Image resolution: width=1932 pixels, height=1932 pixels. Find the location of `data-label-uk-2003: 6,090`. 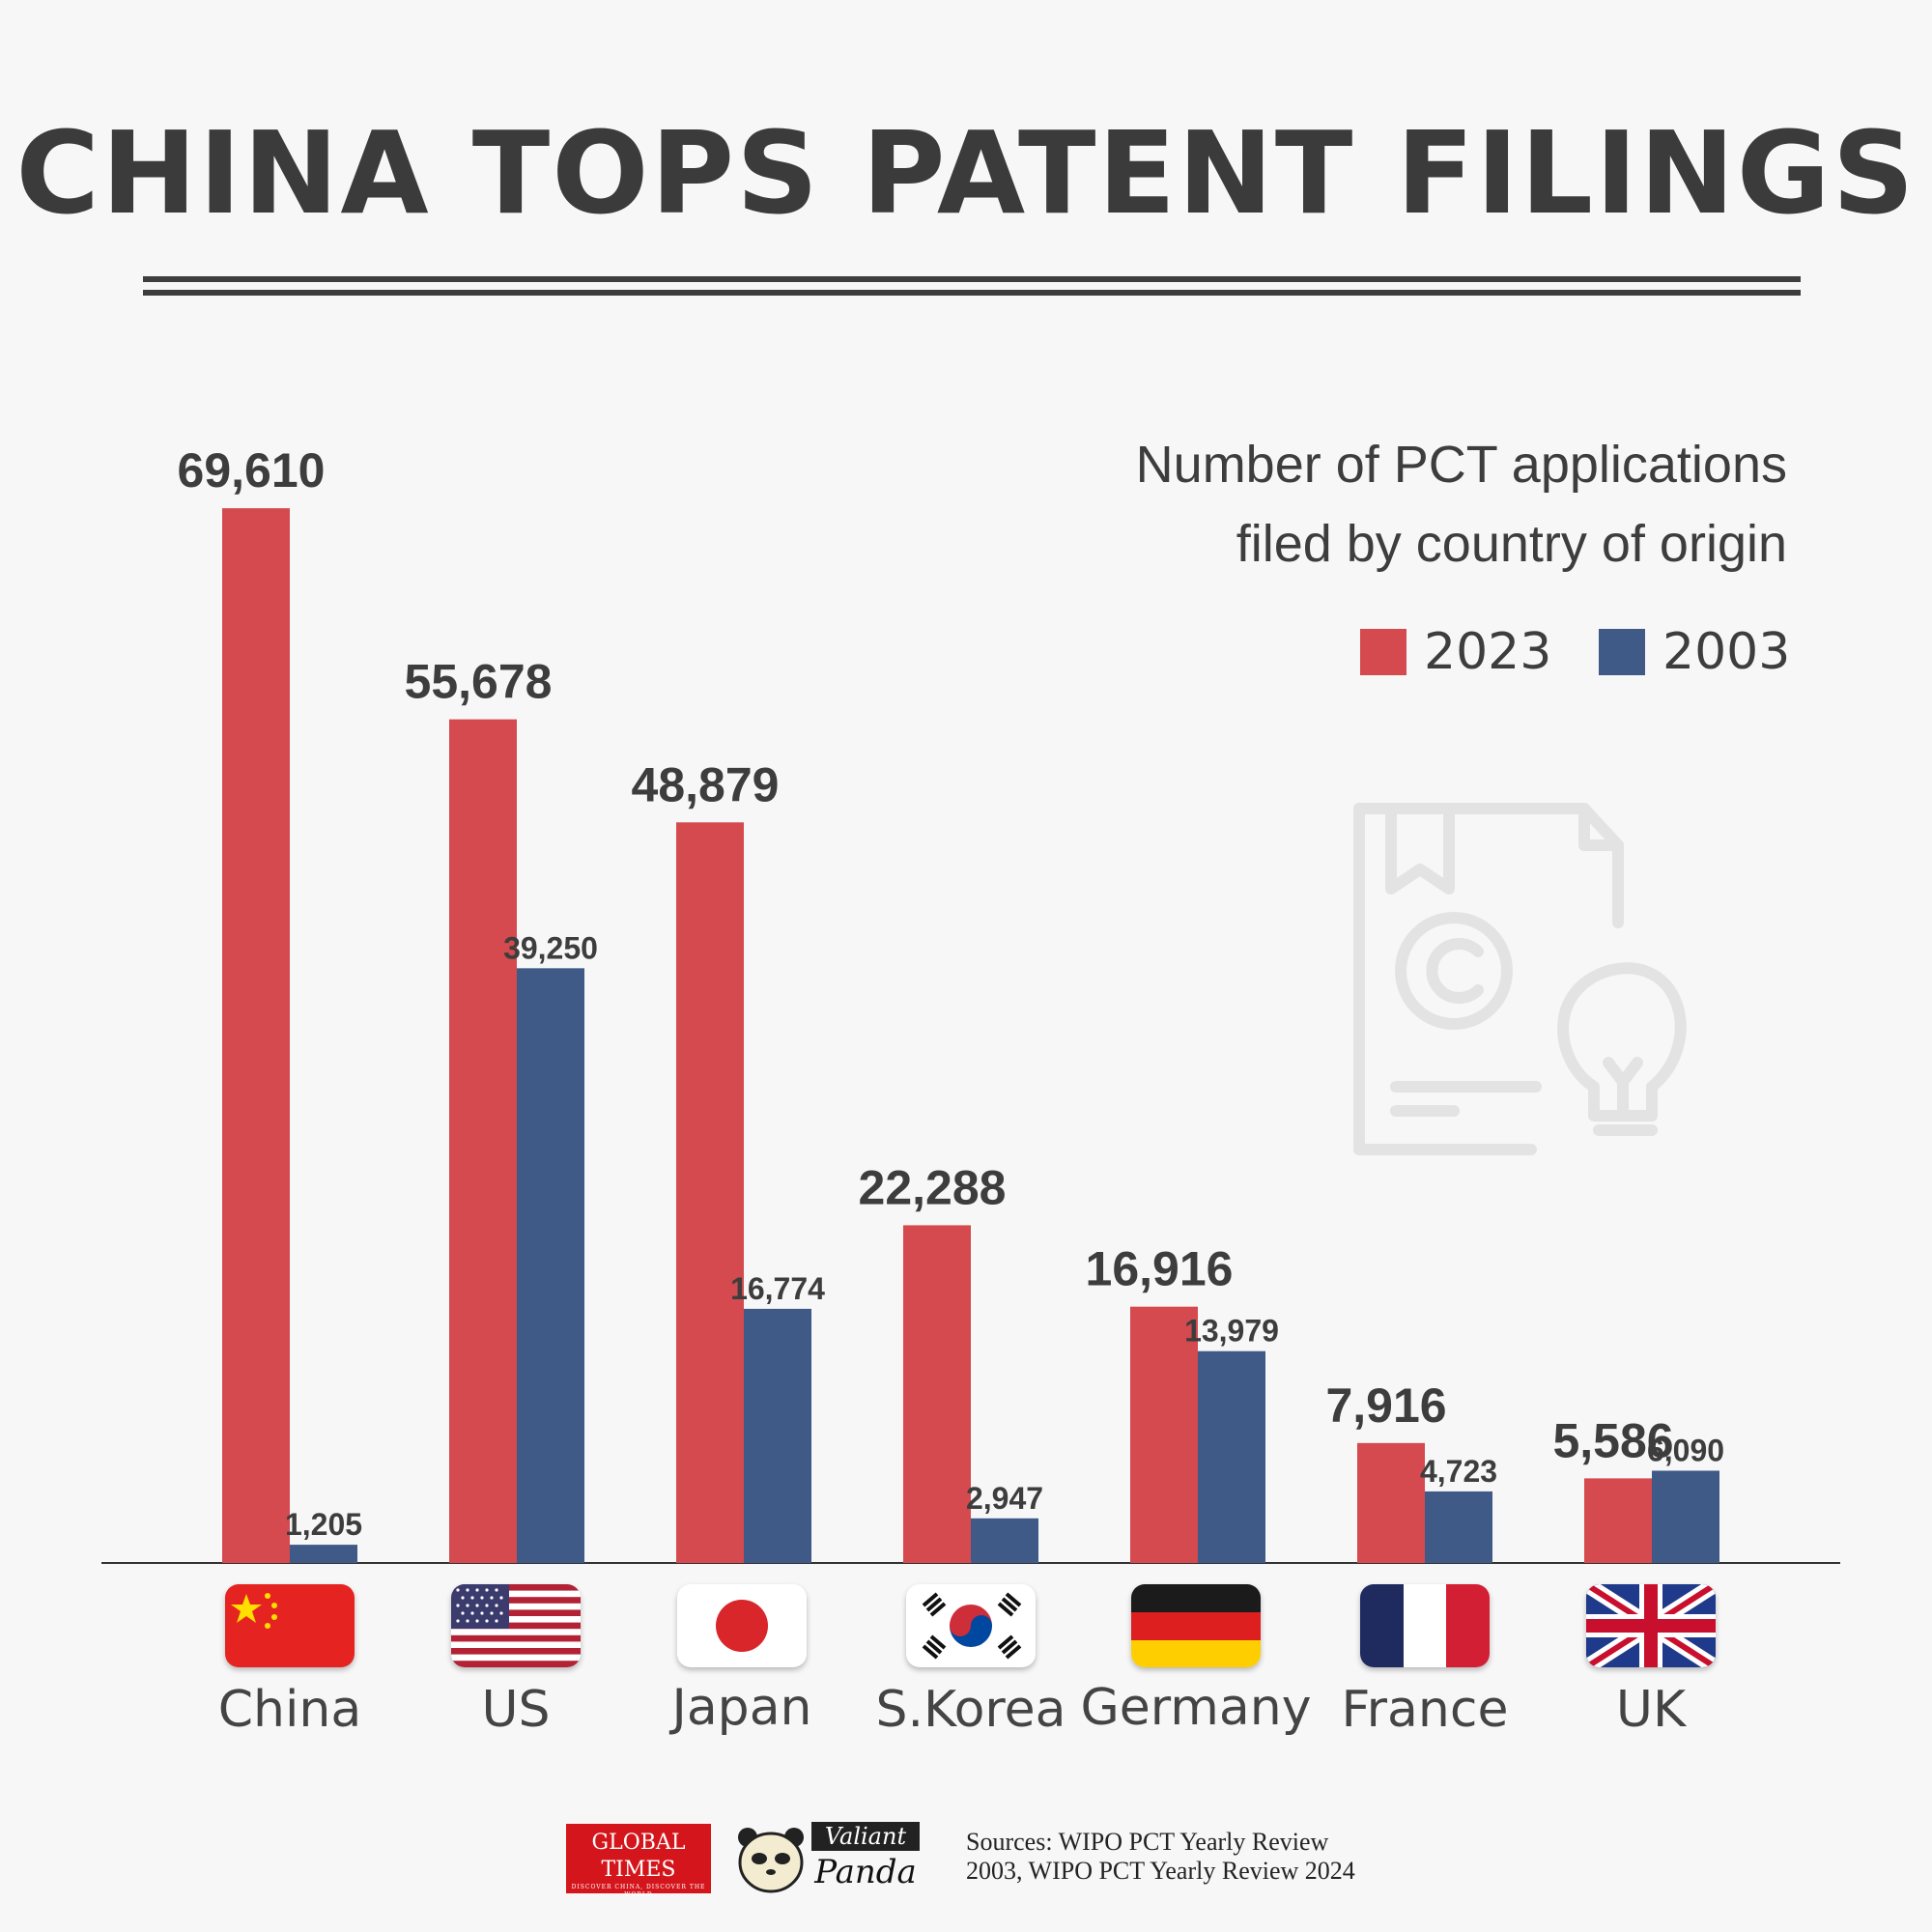

data-label-uk-2003: 6,090 is located at coordinates (1685, 1450).